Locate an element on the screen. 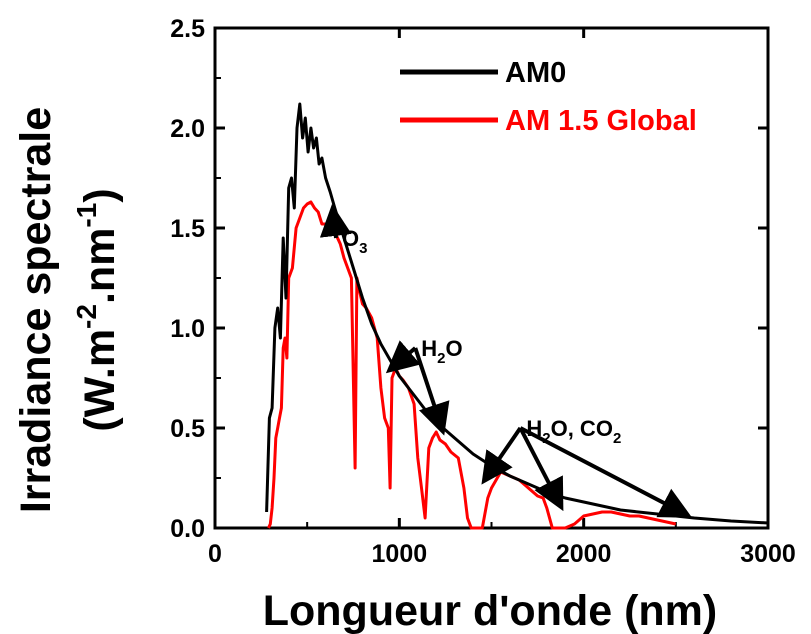  y-tick-label: 2.0 is located at coordinates (187, 129).